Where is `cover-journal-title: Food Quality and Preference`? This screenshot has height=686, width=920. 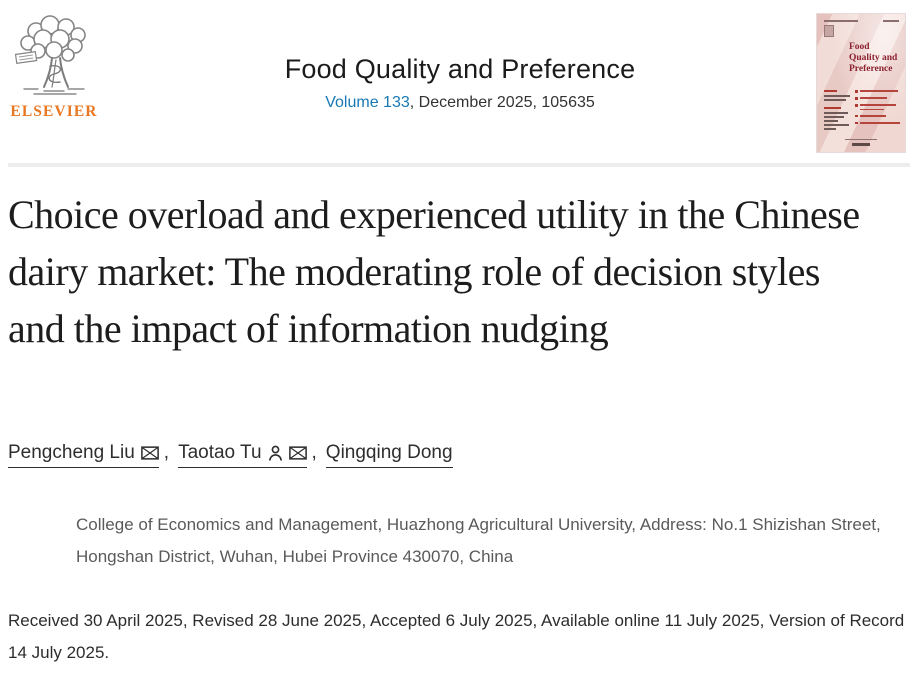 cover-journal-title: Food Quality and Preference is located at coordinates (873, 58).